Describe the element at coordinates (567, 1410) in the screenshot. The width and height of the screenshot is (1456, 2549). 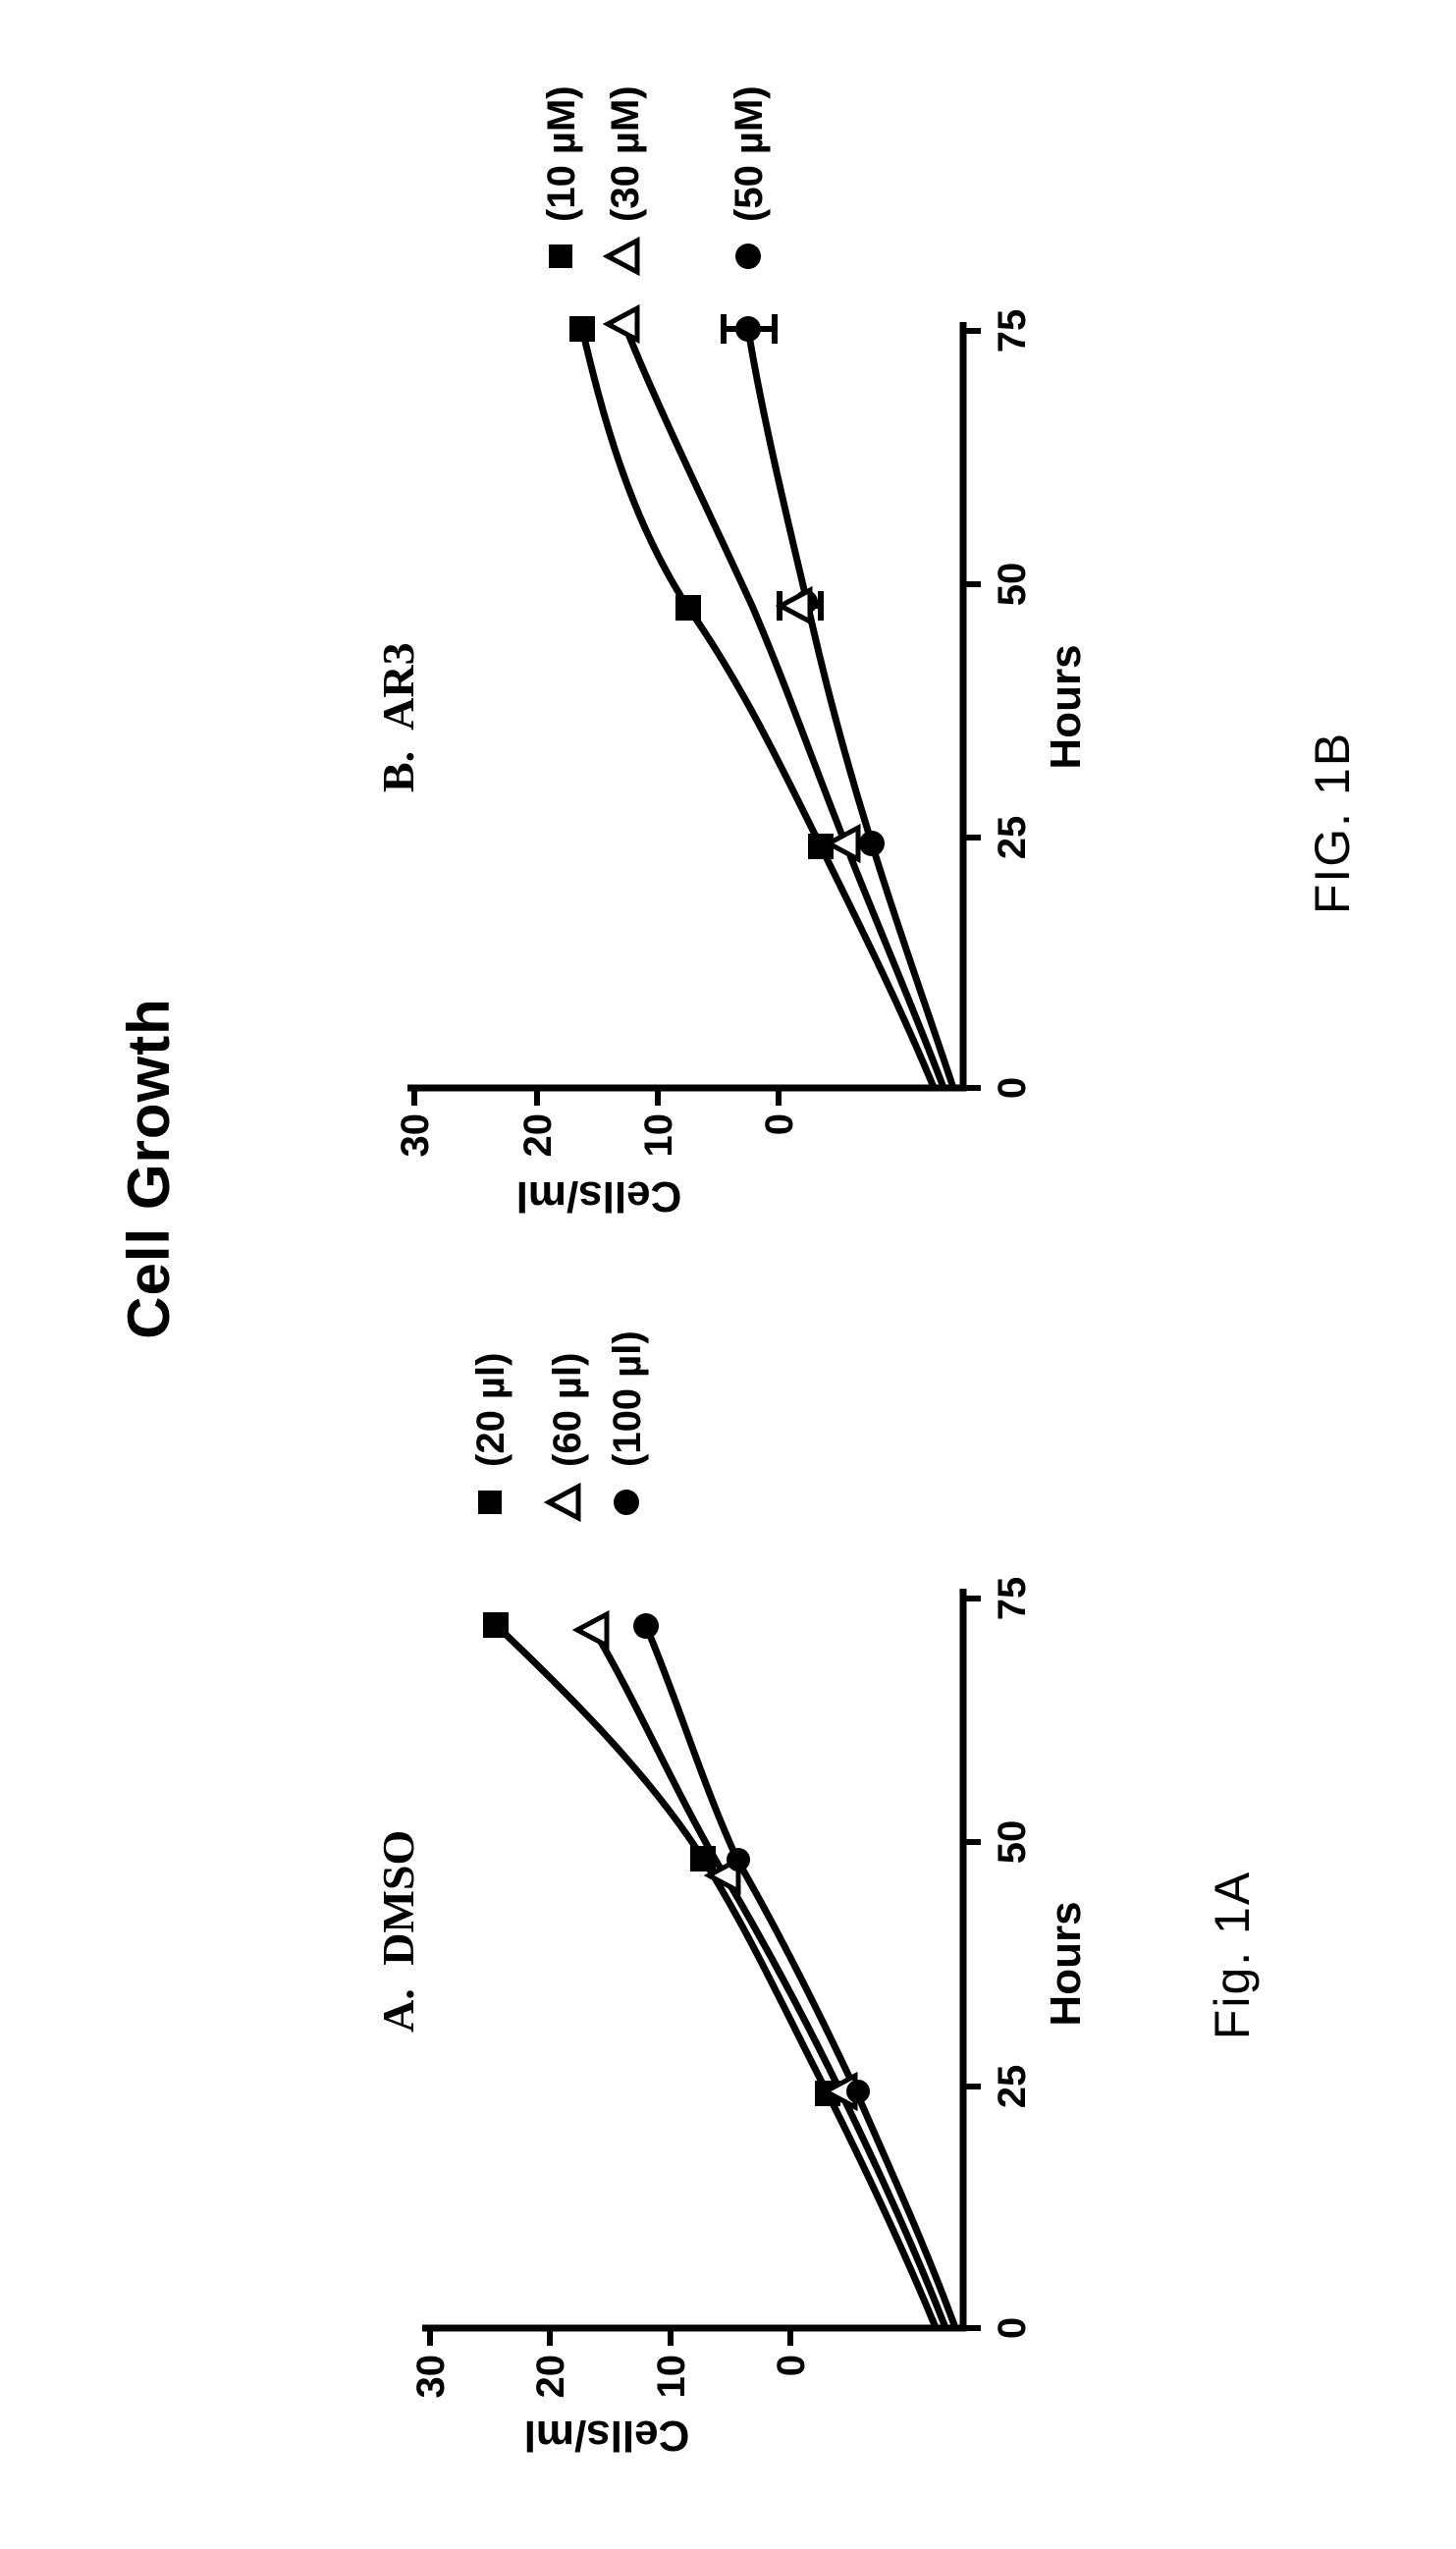
I see `chart-a-legend-label-60ul: (60 µl)` at that location.